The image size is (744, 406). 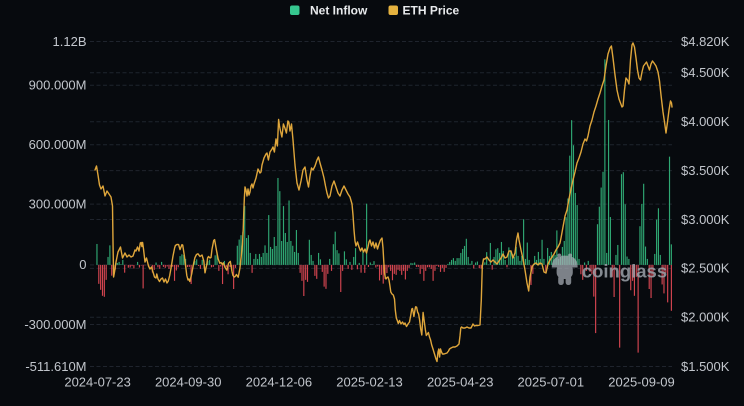 I want to click on svg-text: $4.820K, so click(x=705, y=41).